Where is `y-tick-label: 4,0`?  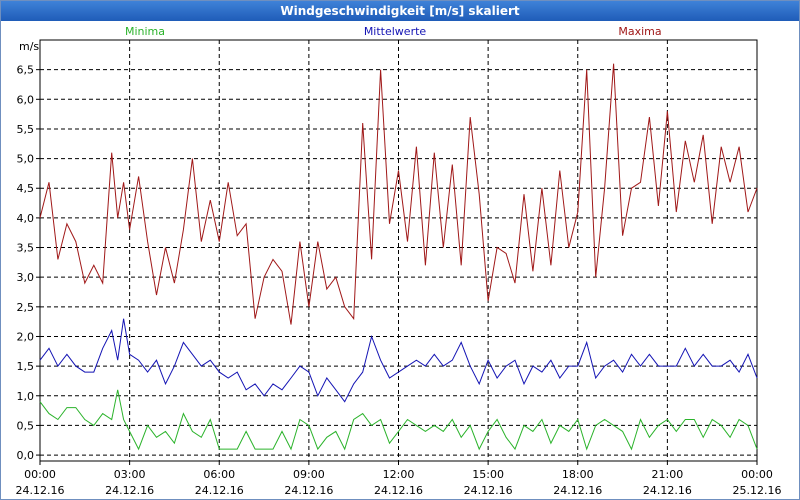
y-tick-label: 4,0 is located at coordinates (26, 218).